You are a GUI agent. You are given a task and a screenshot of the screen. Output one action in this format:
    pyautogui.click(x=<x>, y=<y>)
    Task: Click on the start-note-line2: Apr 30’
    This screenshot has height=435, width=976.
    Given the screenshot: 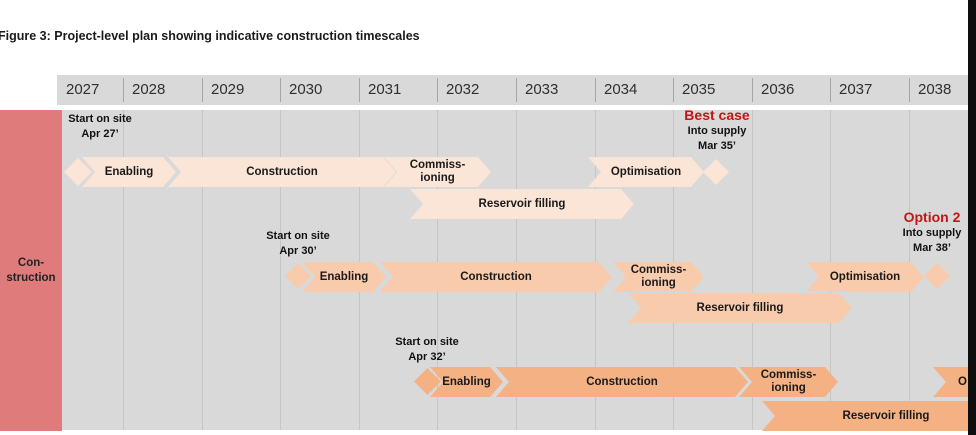 What is the action you would take?
    pyautogui.click(x=298, y=251)
    